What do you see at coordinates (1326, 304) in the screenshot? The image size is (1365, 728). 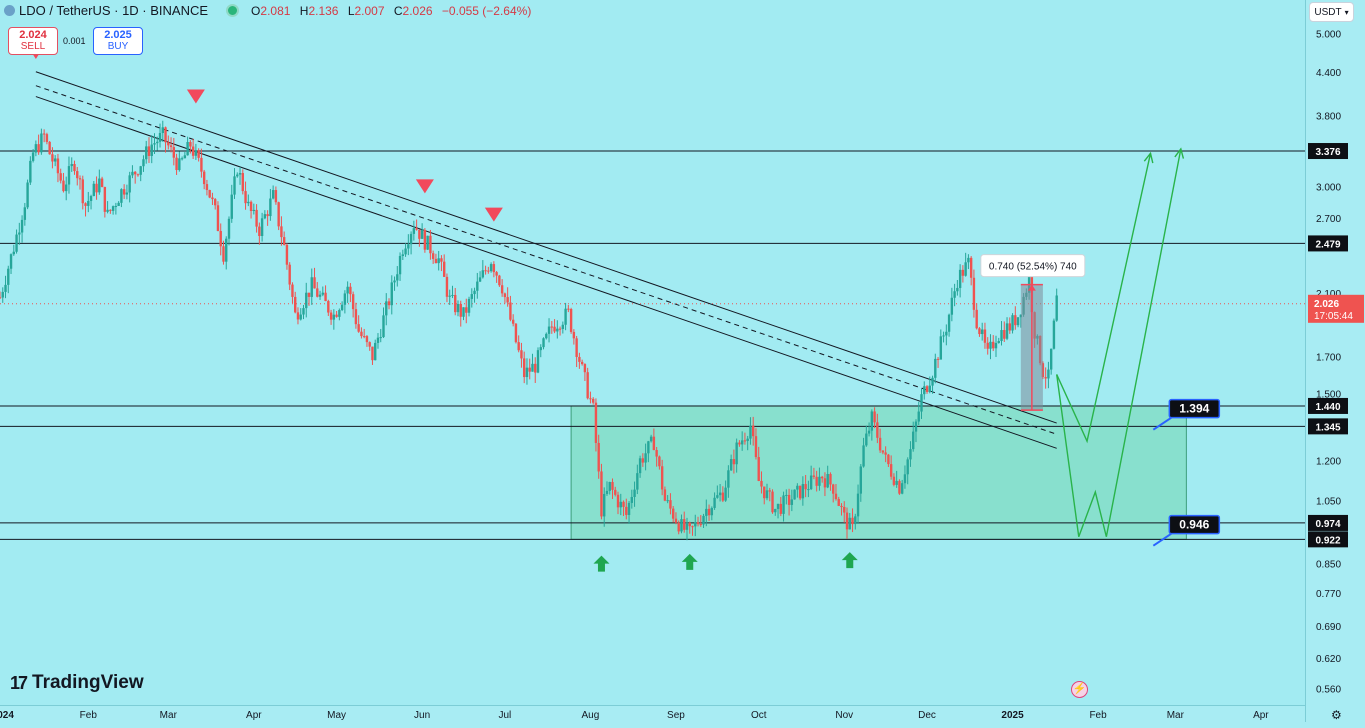 I see `current-price-label: 2.026` at bounding box center [1326, 304].